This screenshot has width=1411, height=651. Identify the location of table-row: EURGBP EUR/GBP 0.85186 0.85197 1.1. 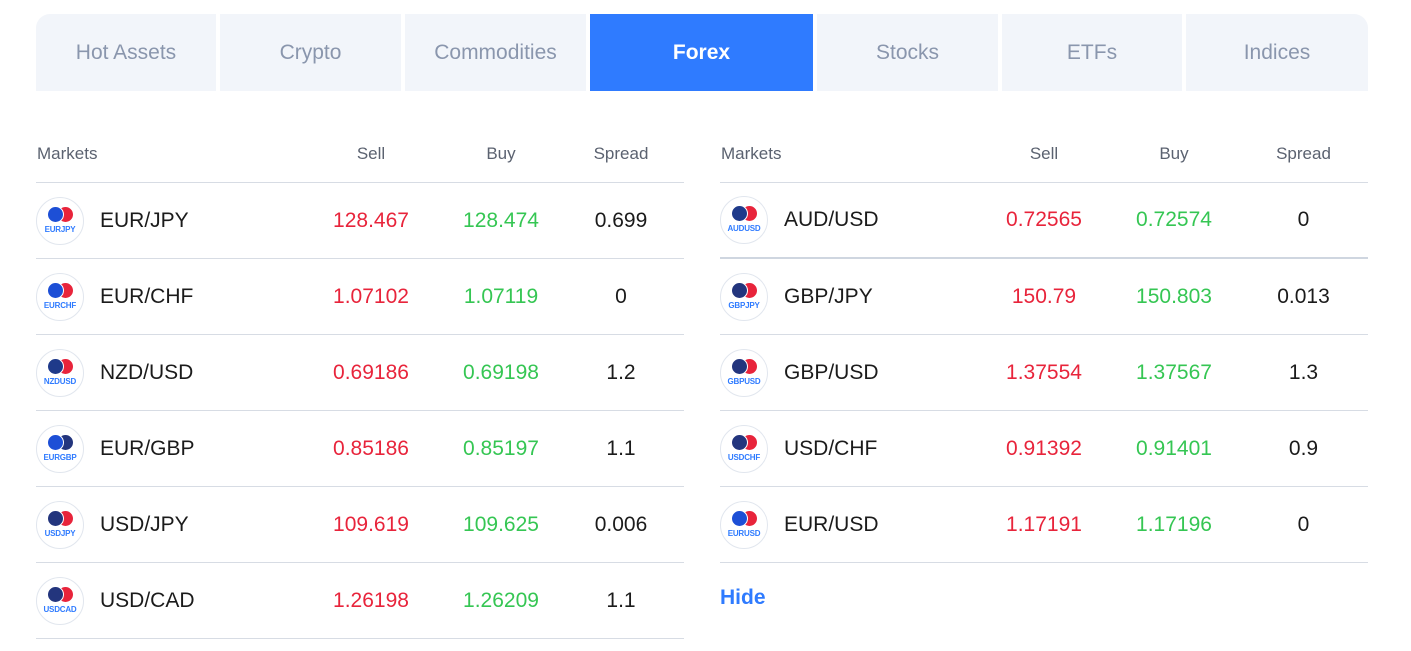
(360, 449).